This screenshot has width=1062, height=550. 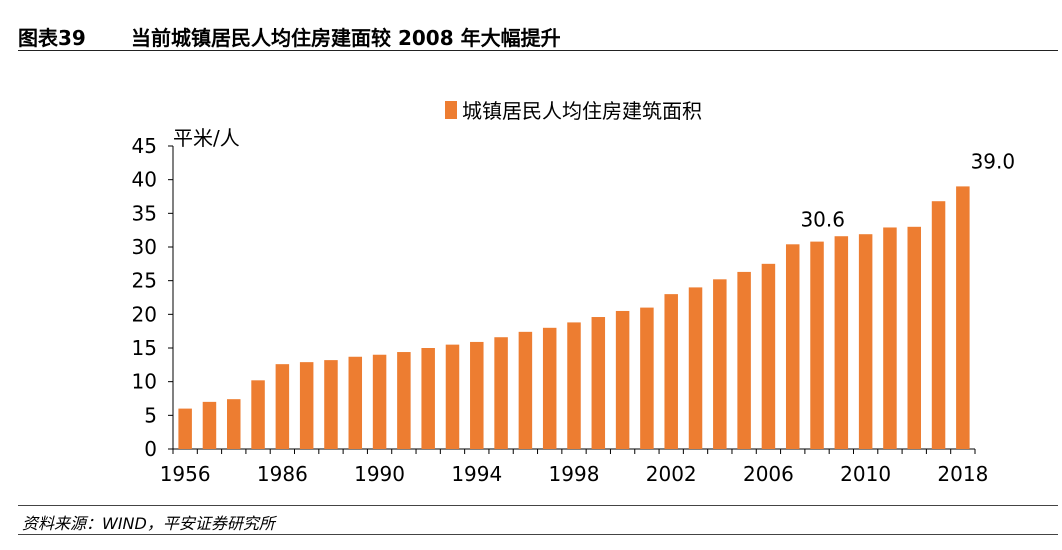 I want to click on x-tick-label: 1990, so click(x=379, y=474).